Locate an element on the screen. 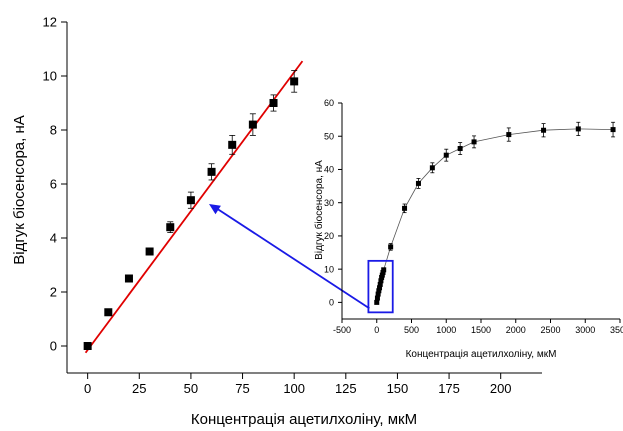  main-x-tick-label: 200 is located at coordinates (501, 388).